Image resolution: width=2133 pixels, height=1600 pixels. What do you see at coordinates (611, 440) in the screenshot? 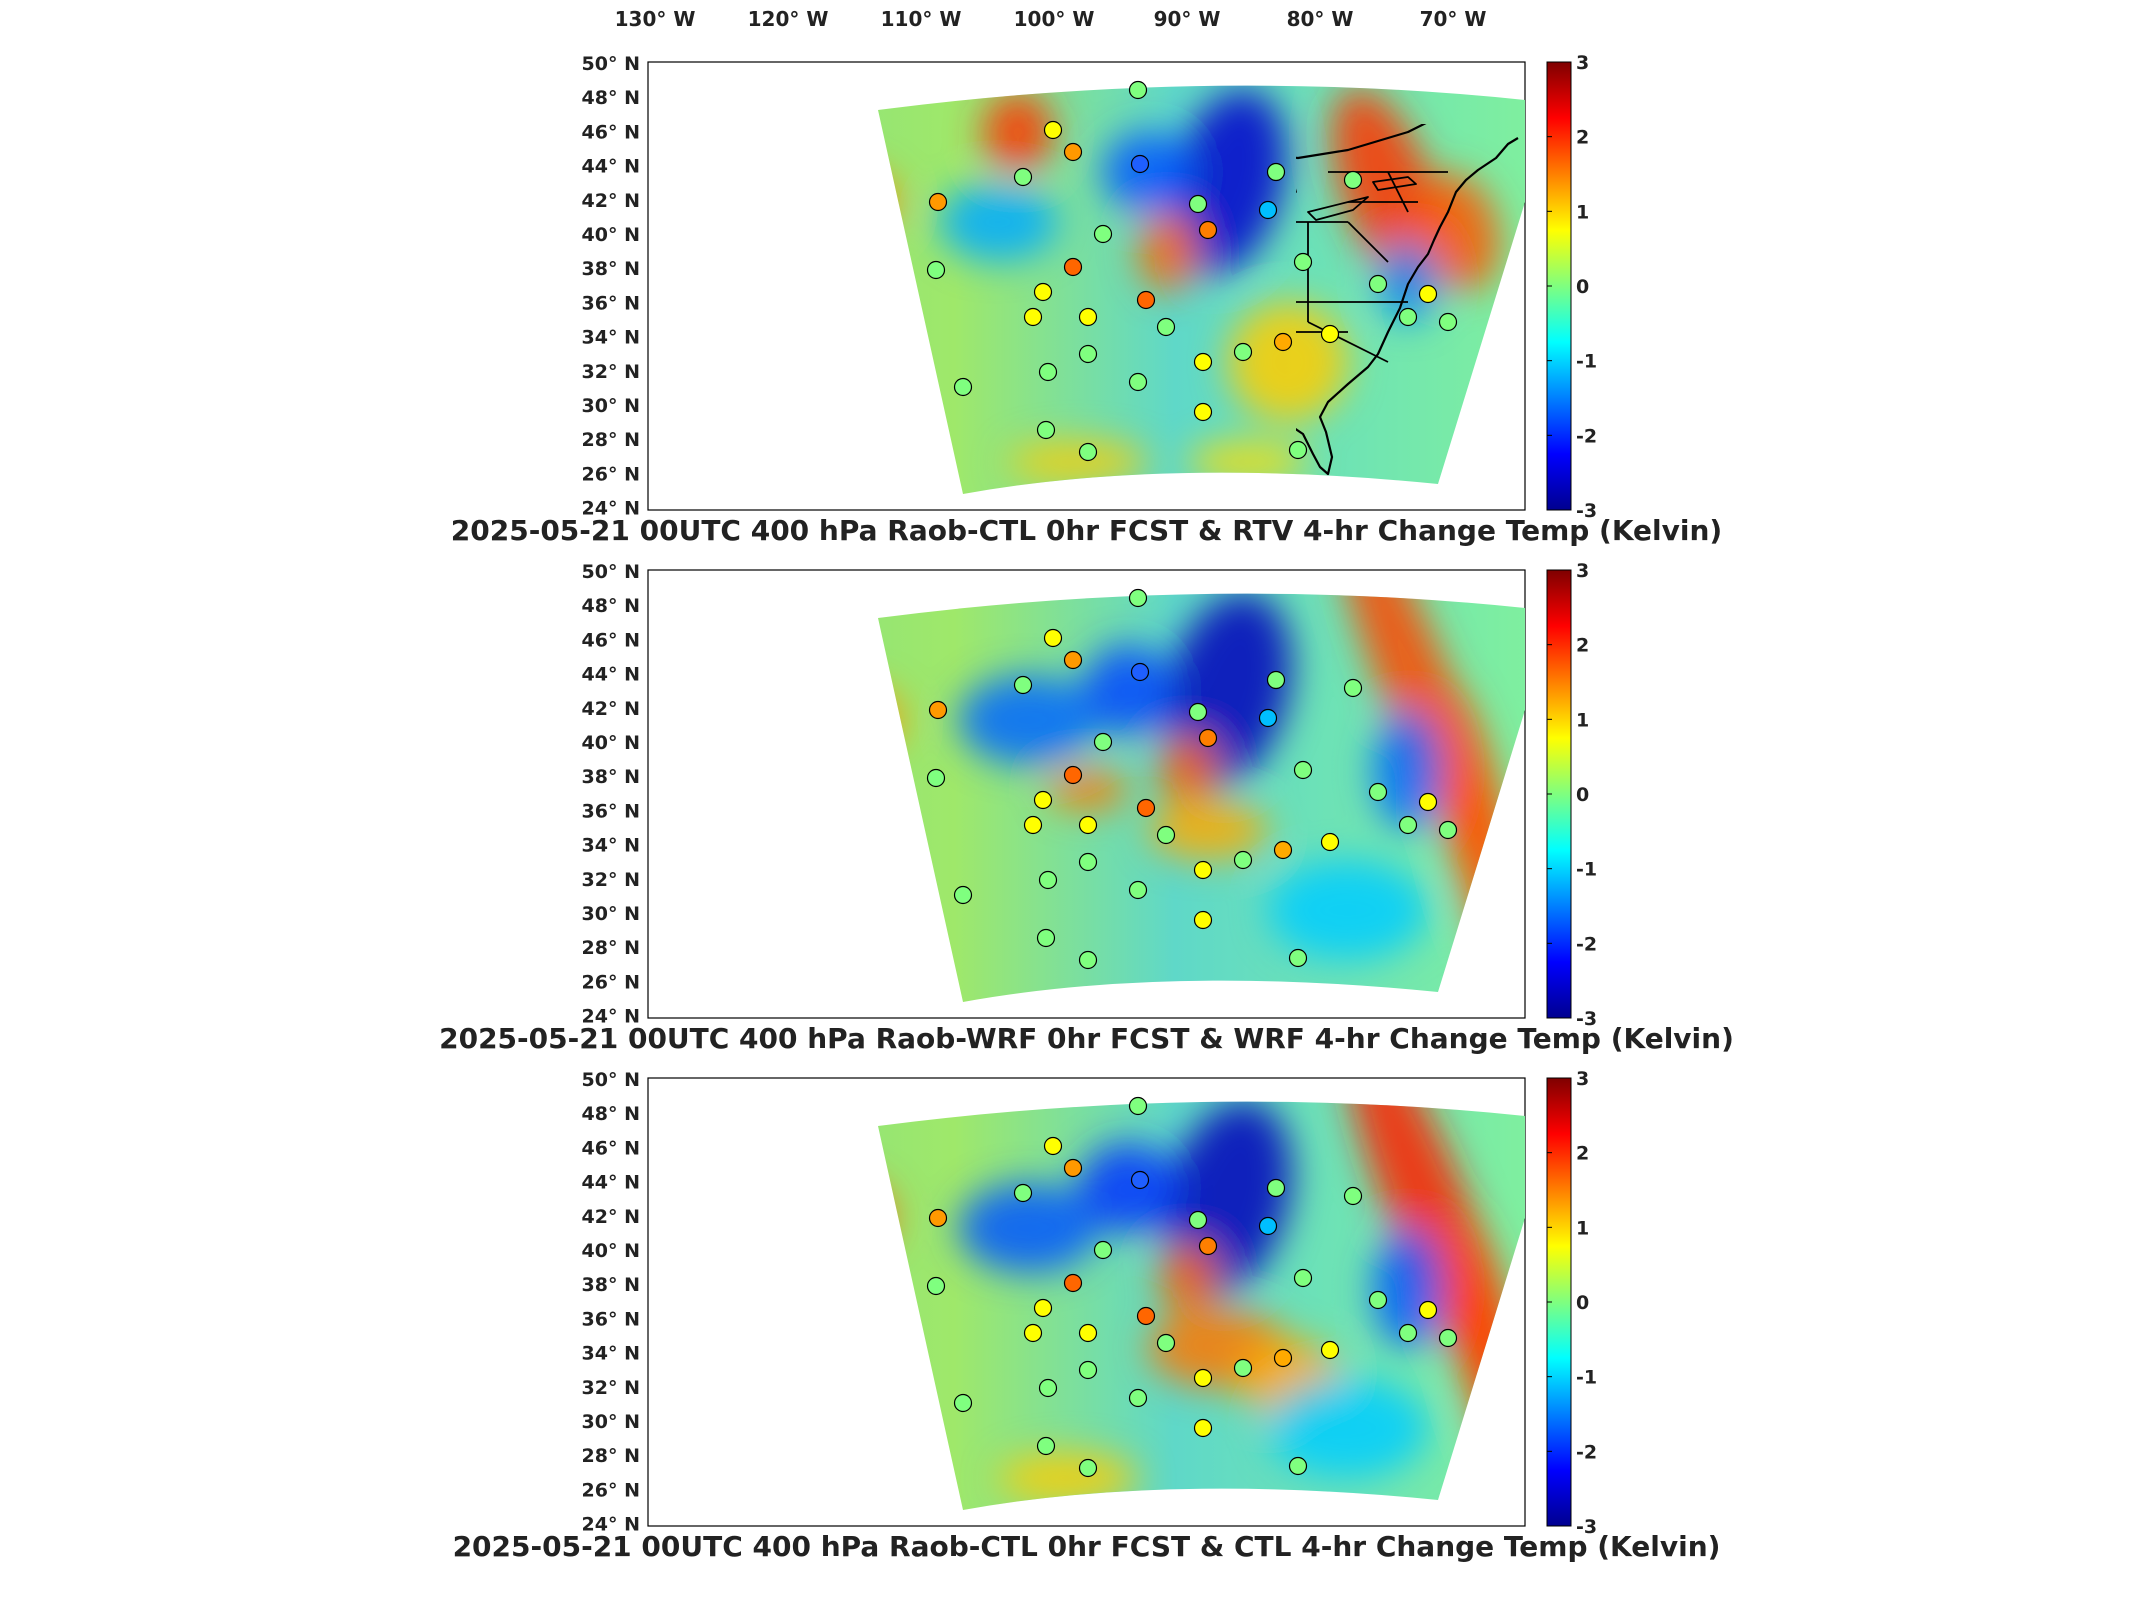
I see `lat-label: 28° N` at bounding box center [611, 440].